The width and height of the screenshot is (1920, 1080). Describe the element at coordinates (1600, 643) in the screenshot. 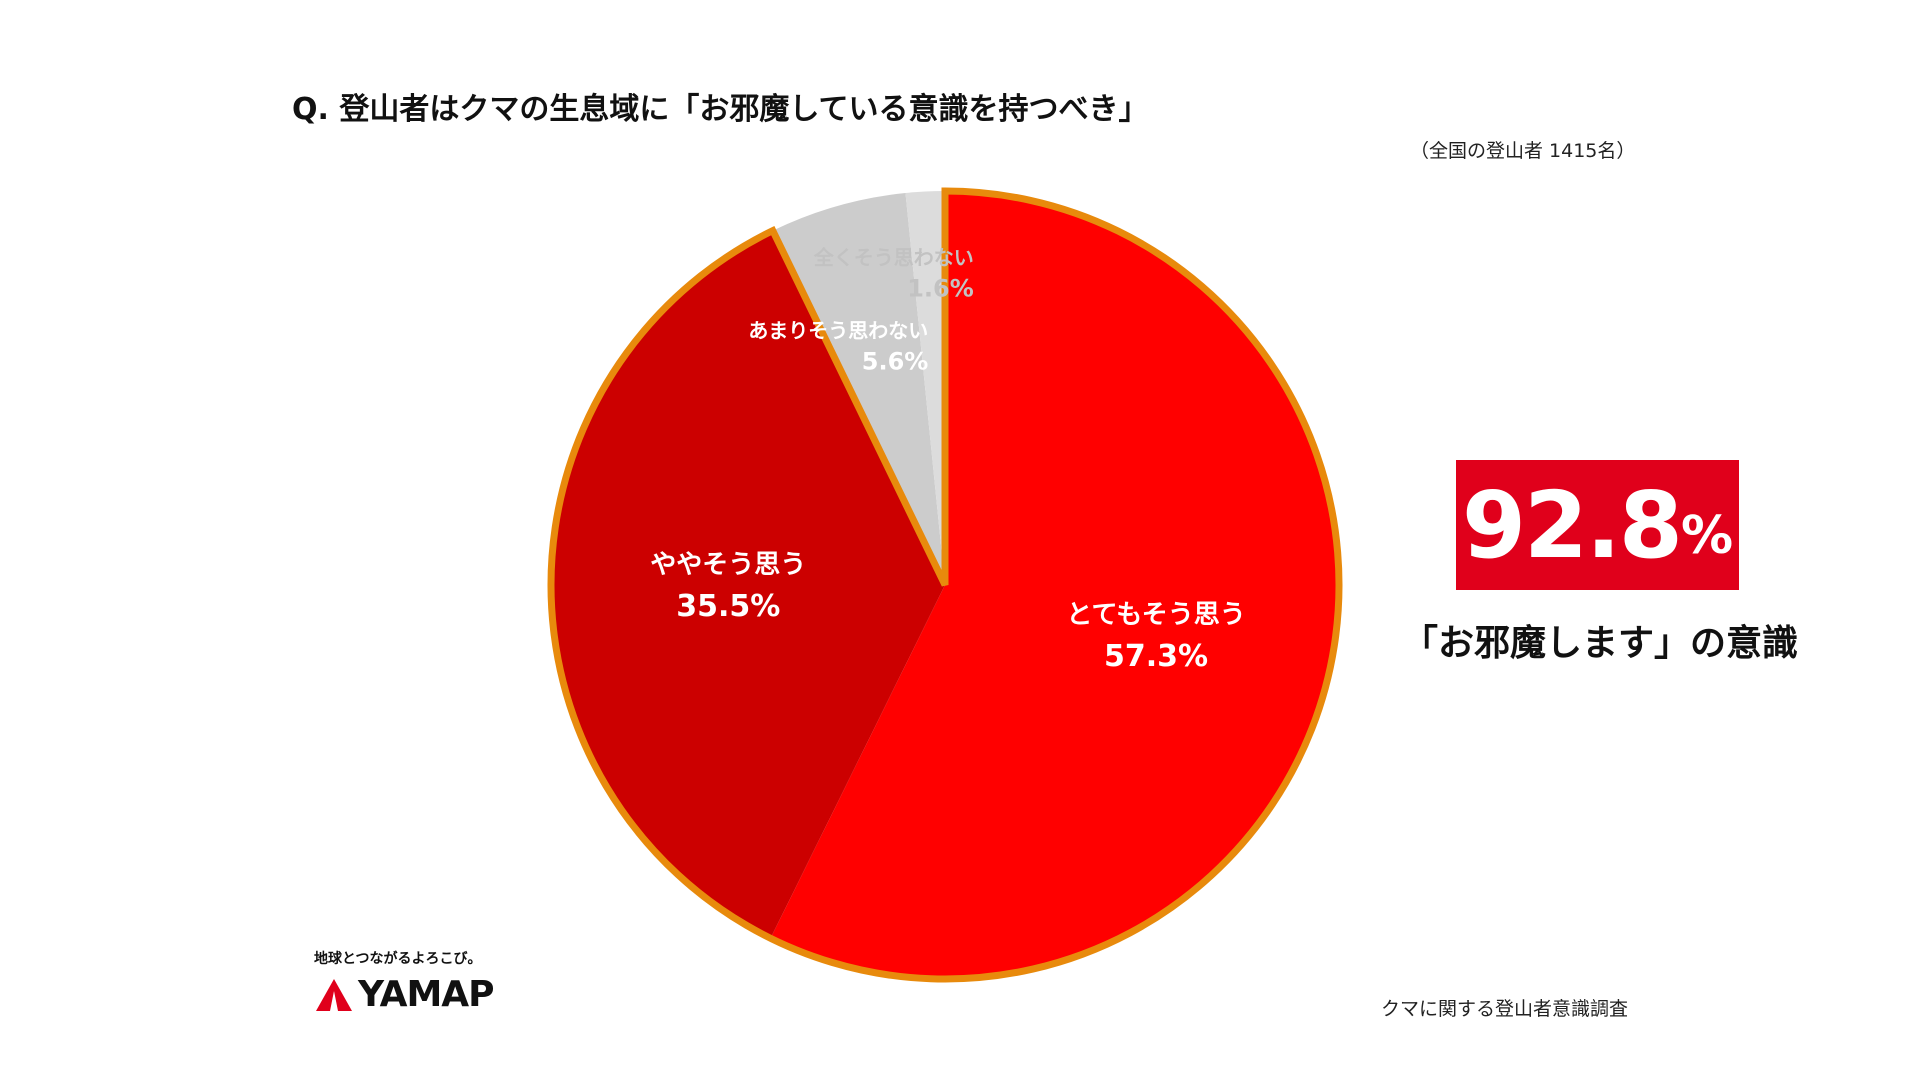

I see `highlight-caption: 「お邪魔します」の意識` at that location.